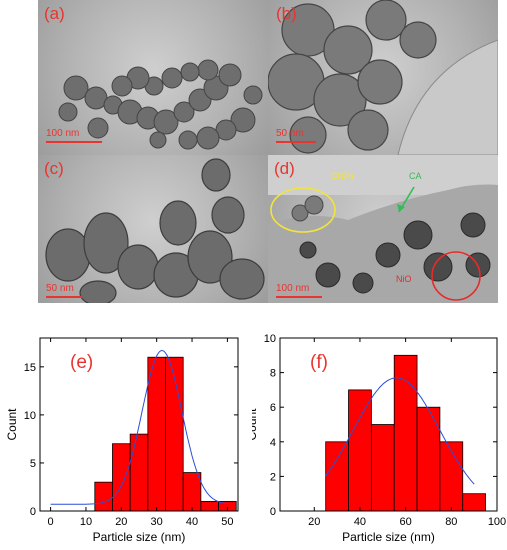  I want to click on y-tick-label: 4, so click(273, 443).